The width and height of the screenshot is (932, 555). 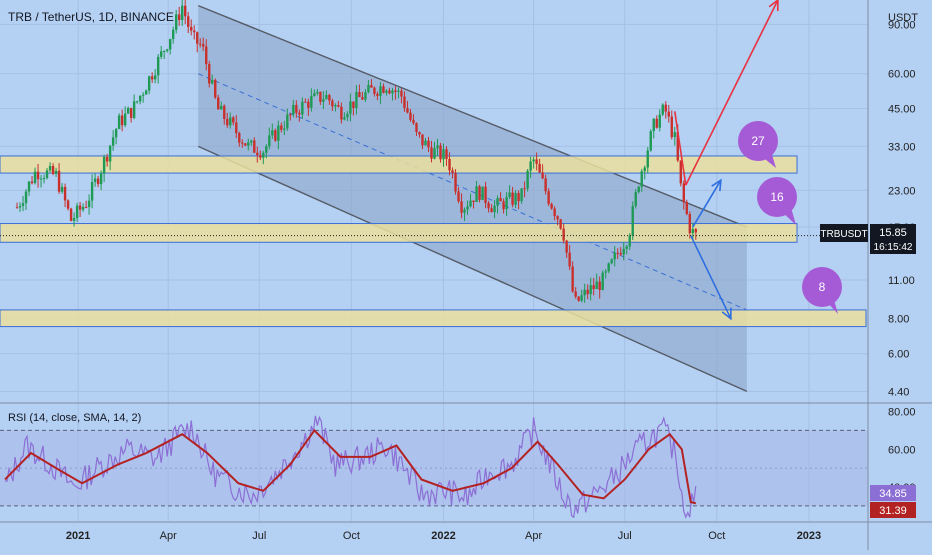 I want to click on countdown-value: 16:15:42, so click(x=893, y=247).